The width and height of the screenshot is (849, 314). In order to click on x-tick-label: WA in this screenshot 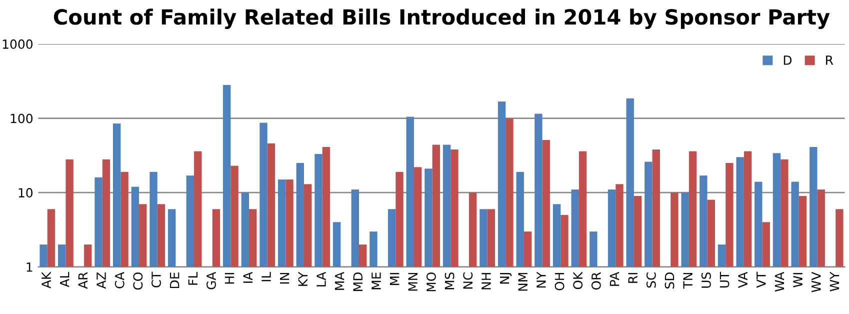, I will do `click(779, 282)`.